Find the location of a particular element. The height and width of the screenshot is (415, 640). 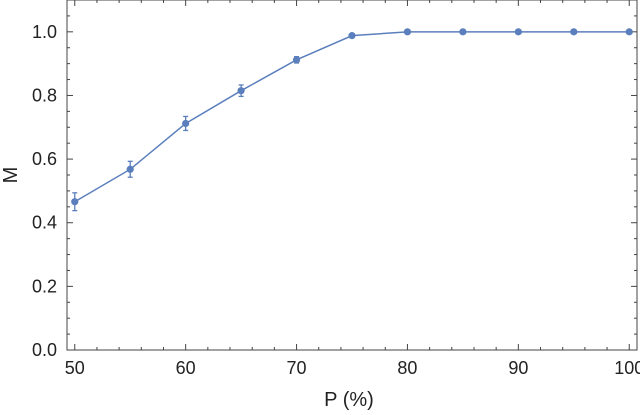

y-tick-label: 0.4 is located at coordinates (44, 223).